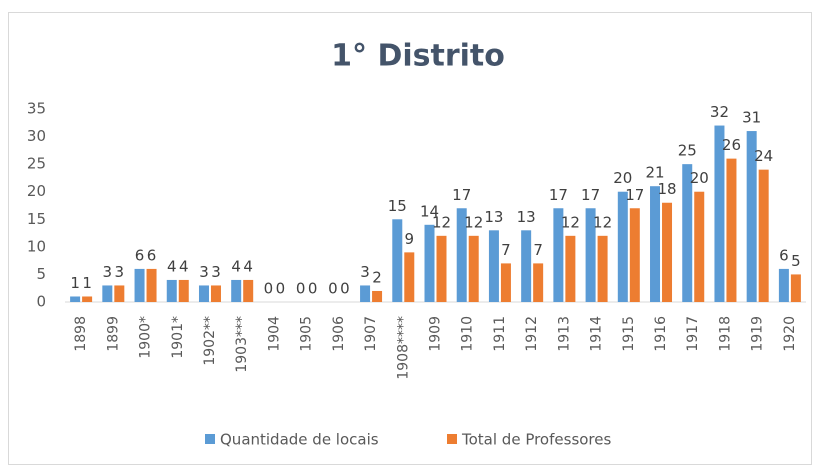 This screenshot has height=470, width=819. Describe the element at coordinates (796, 261) in the screenshot. I see `data-label: 5` at that location.